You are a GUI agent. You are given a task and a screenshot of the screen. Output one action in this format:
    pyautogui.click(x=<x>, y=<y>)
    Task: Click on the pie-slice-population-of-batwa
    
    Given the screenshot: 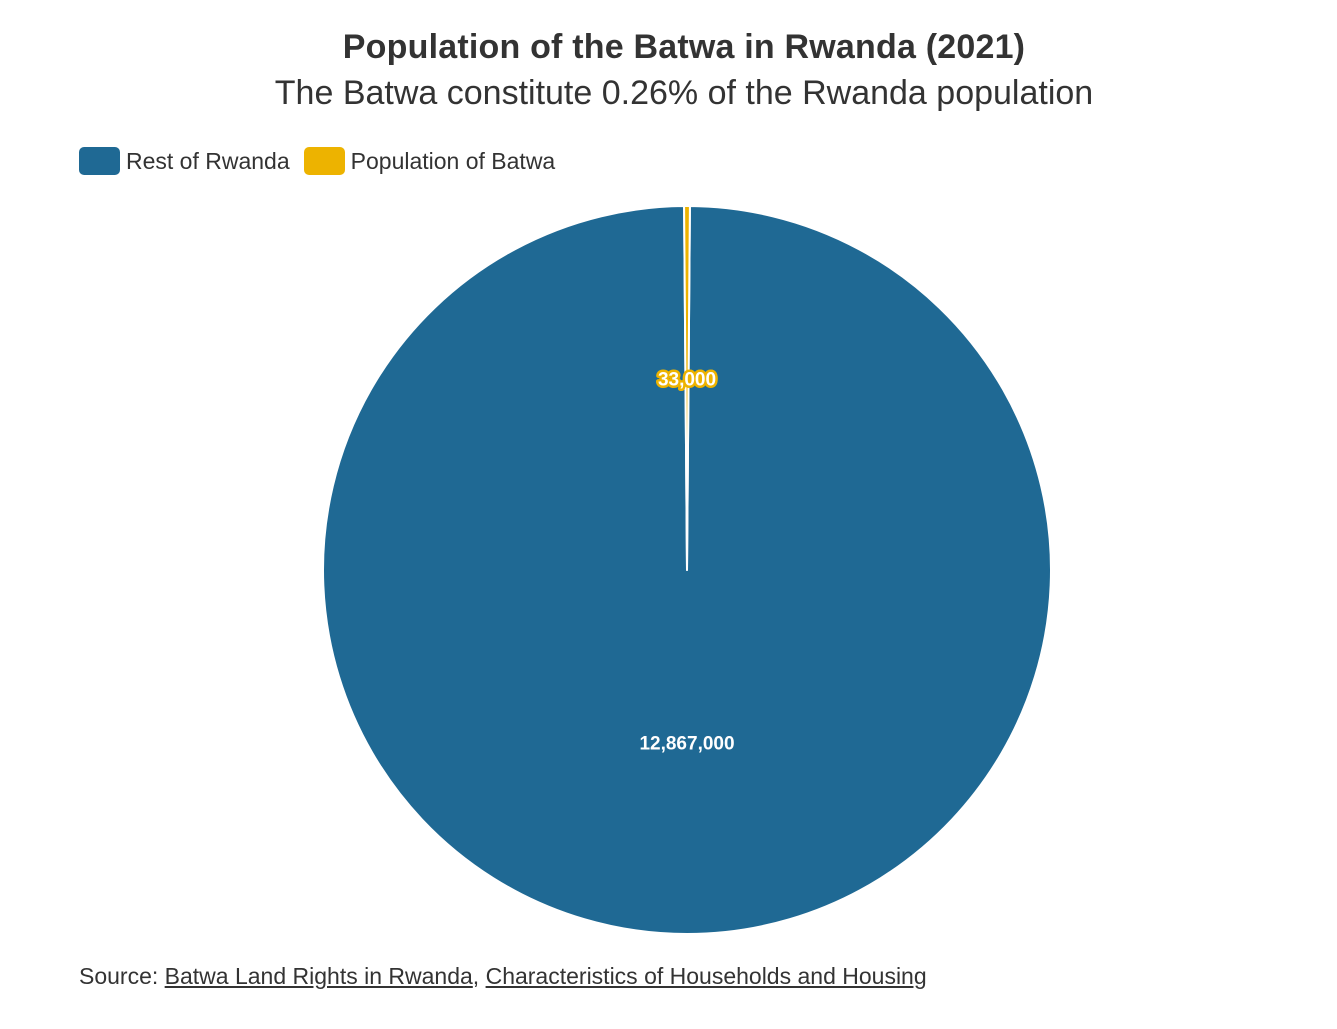 What is the action you would take?
    pyautogui.click(x=687, y=388)
    